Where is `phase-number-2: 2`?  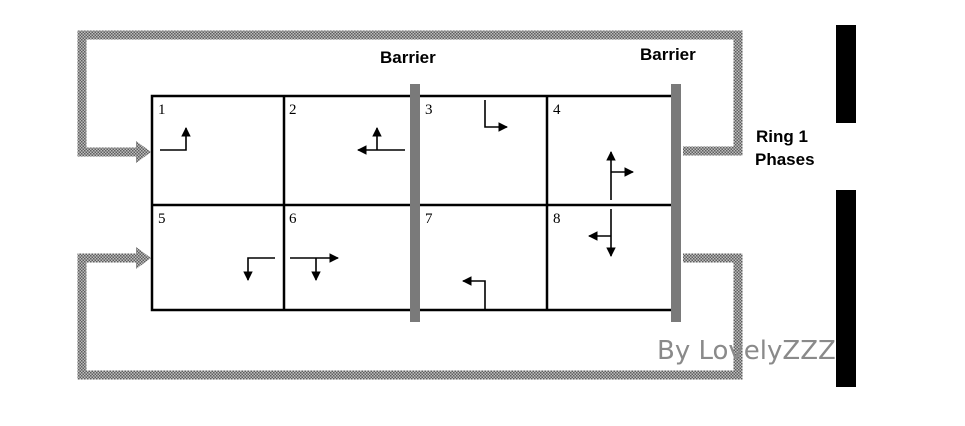
phase-number-2: 2 is located at coordinates (293, 110).